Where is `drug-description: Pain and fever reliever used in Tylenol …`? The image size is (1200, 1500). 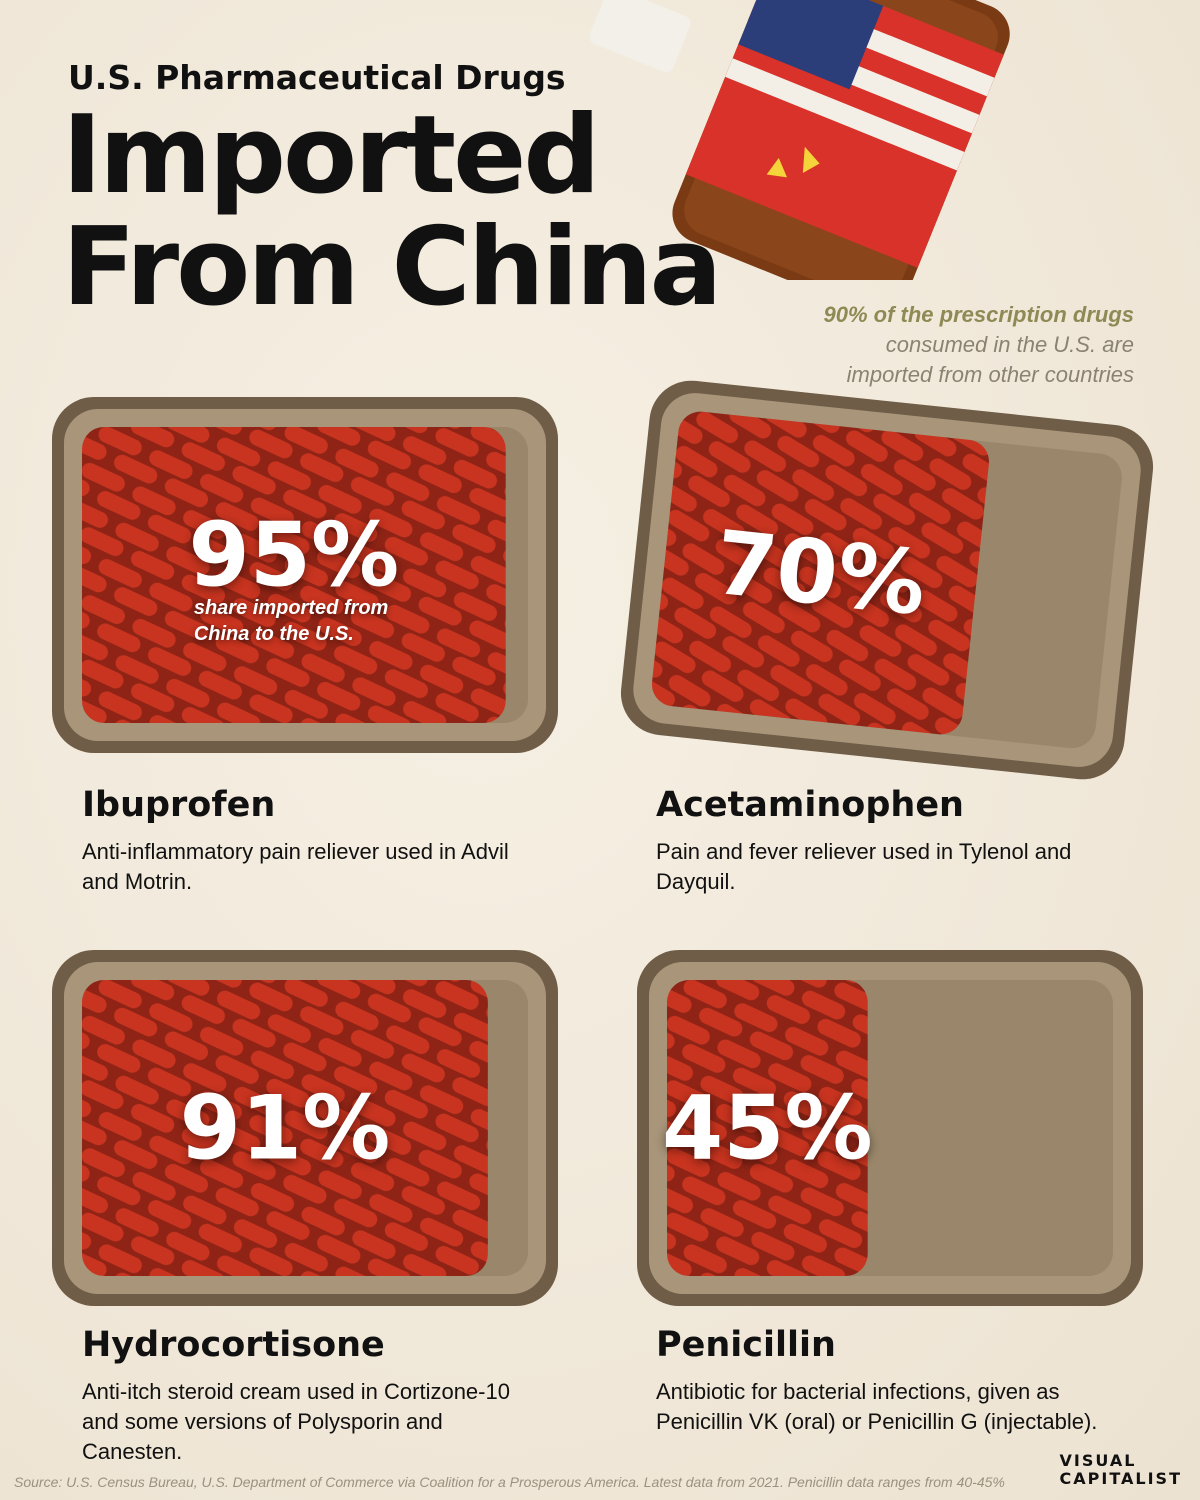 drug-description: Pain and fever reliever used in Tylenol … is located at coordinates (864, 866).